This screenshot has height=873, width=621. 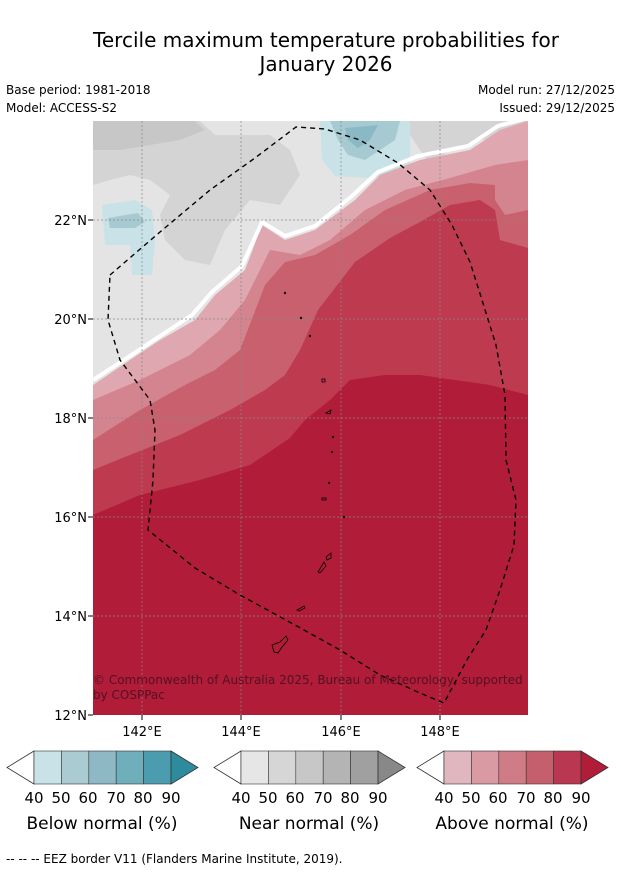 What do you see at coordinates (341, 732) in the screenshot?
I see `lon-label: 146°E` at bounding box center [341, 732].